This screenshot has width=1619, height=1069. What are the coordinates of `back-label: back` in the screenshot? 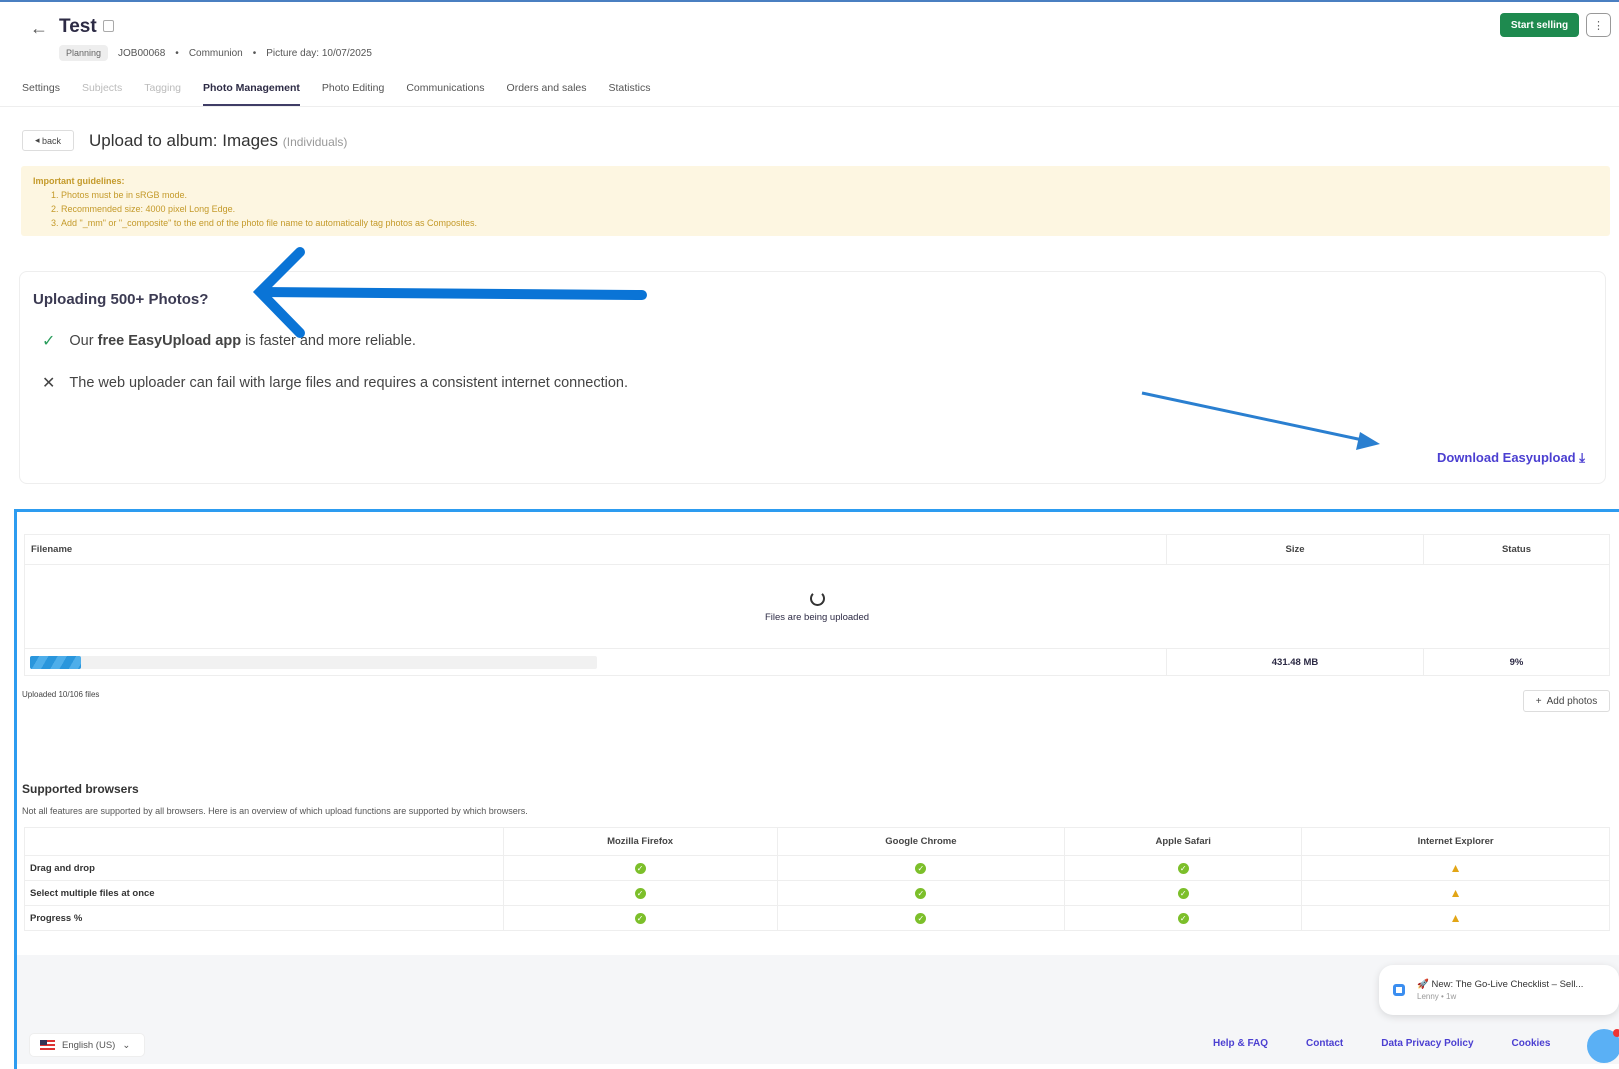 It's located at (52, 140).